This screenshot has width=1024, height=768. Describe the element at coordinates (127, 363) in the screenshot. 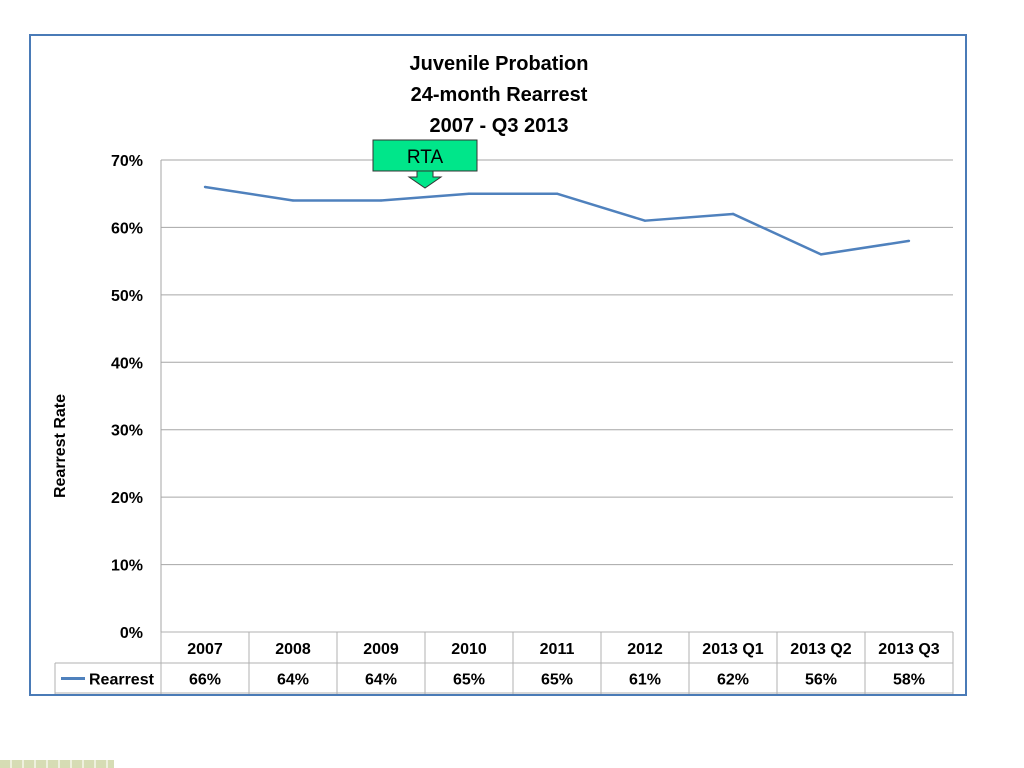

I see `y-tick-label: 40%` at that location.